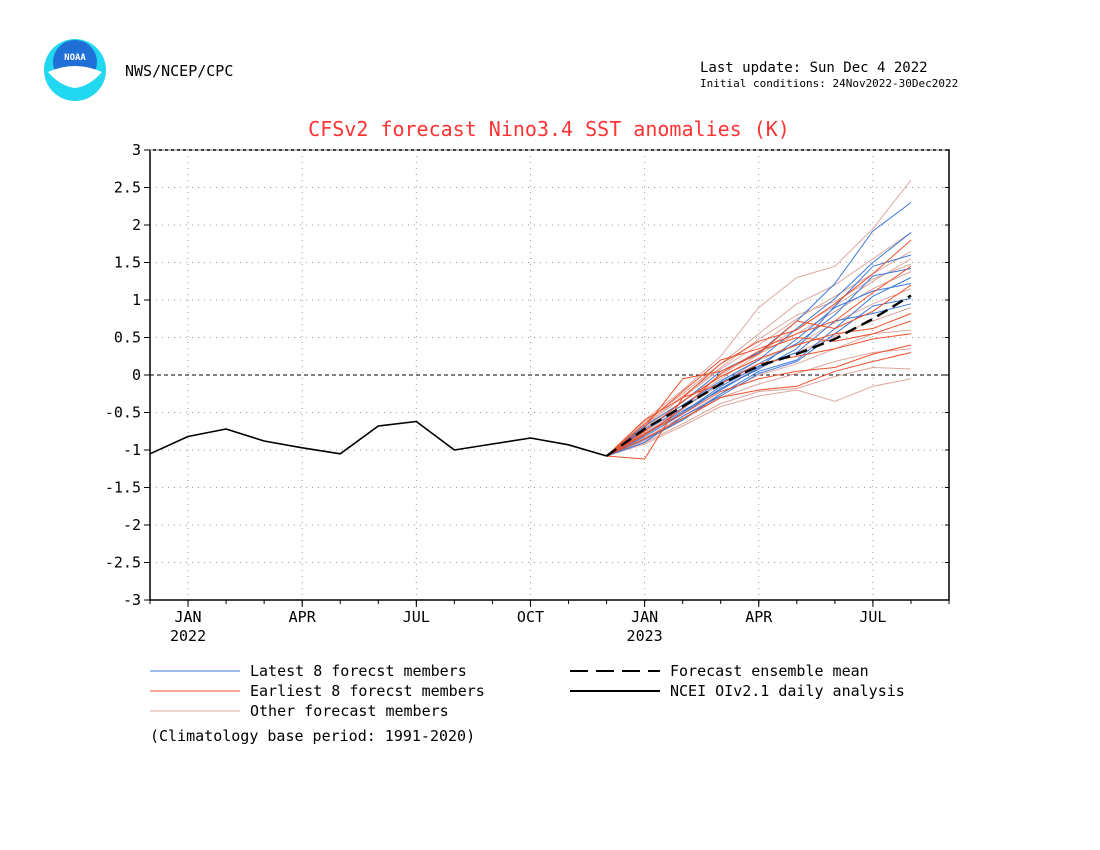 The image size is (1100, 850). What do you see at coordinates (769, 671) in the screenshot?
I see `legend-label-ensemble-mean: Forecast ensemble mean` at bounding box center [769, 671].